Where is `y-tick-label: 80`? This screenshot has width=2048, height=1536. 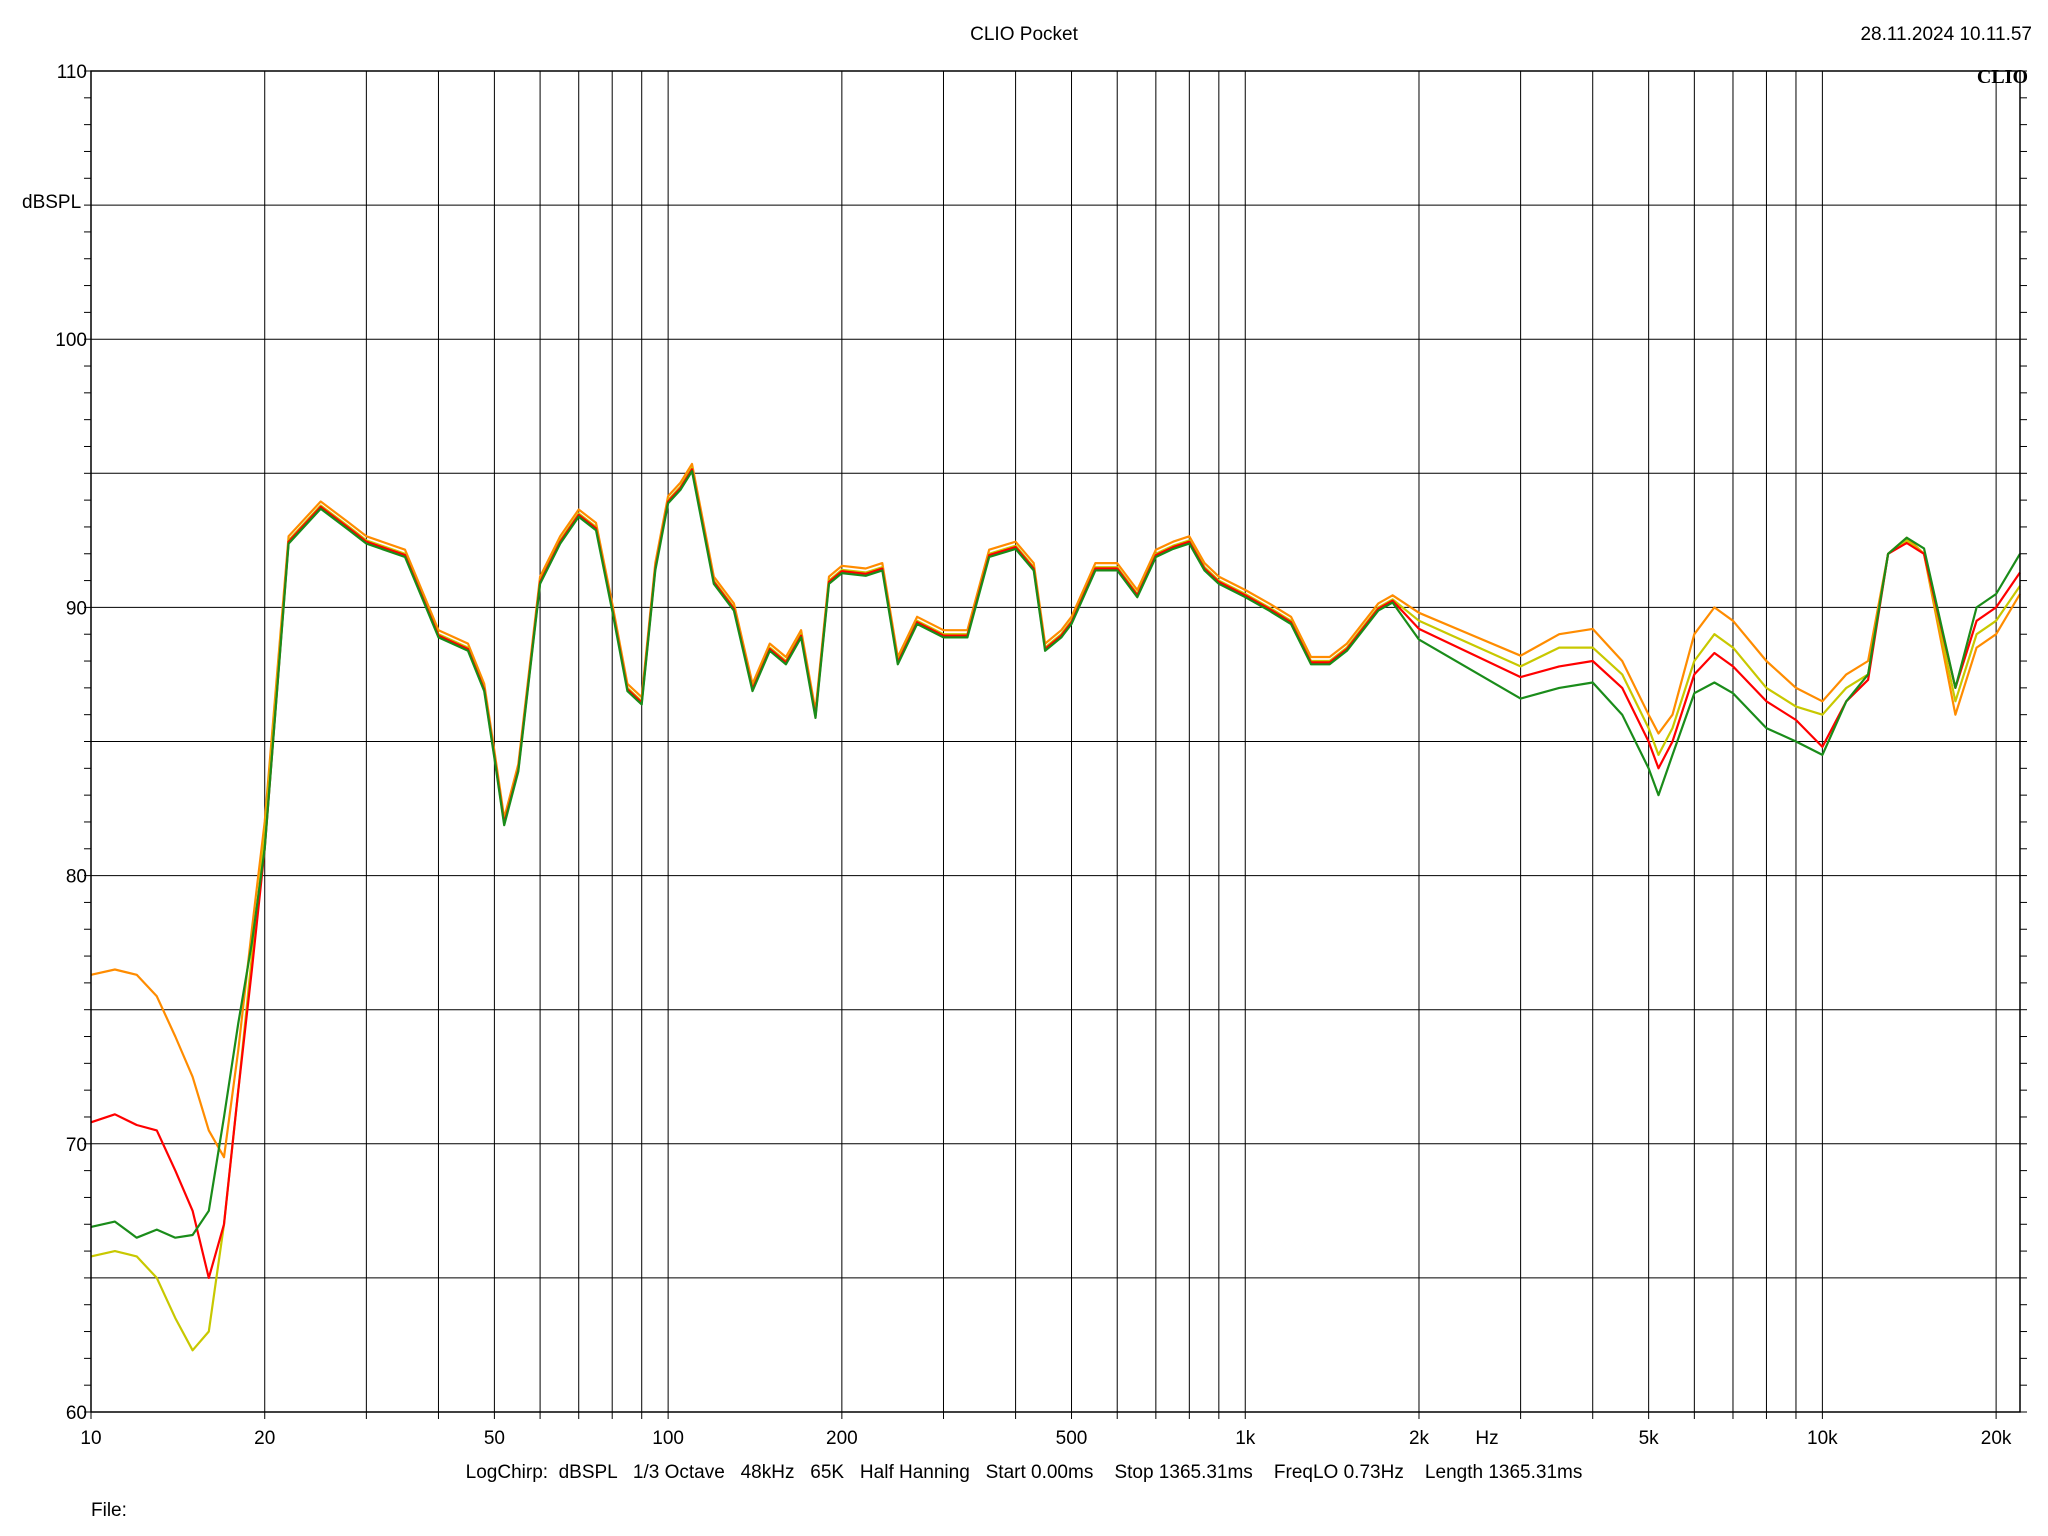
y-tick-label: 80 is located at coordinates (76, 877).